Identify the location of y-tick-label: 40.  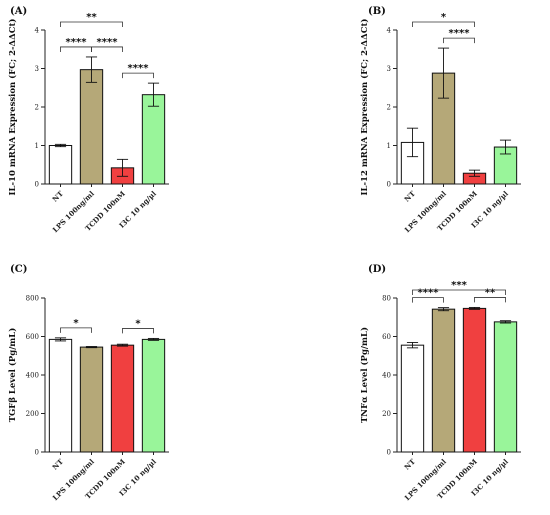
(386, 376).